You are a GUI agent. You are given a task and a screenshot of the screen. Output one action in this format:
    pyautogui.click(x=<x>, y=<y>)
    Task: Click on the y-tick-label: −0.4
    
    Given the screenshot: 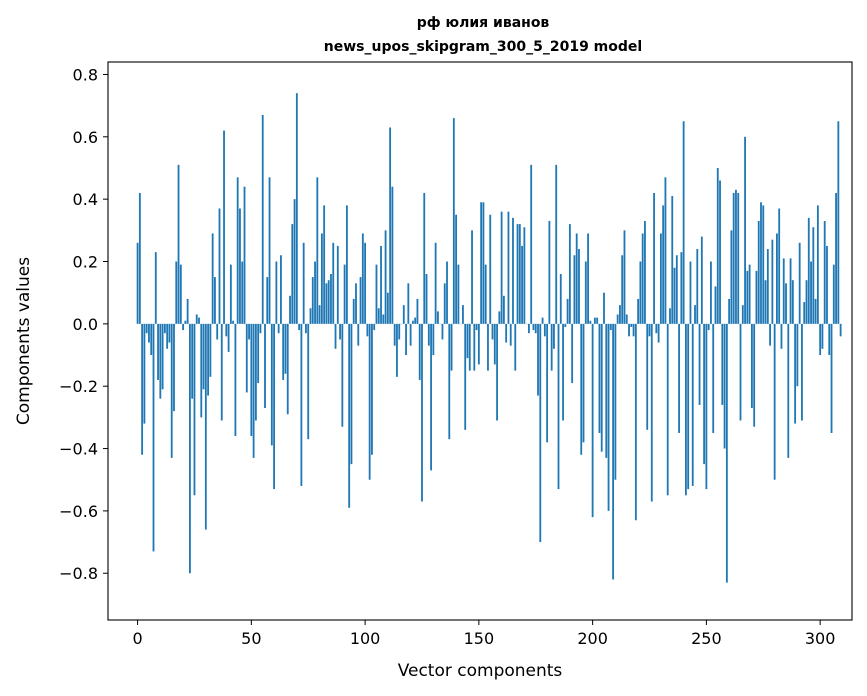 What is the action you would take?
    pyautogui.click(x=78, y=449)
    